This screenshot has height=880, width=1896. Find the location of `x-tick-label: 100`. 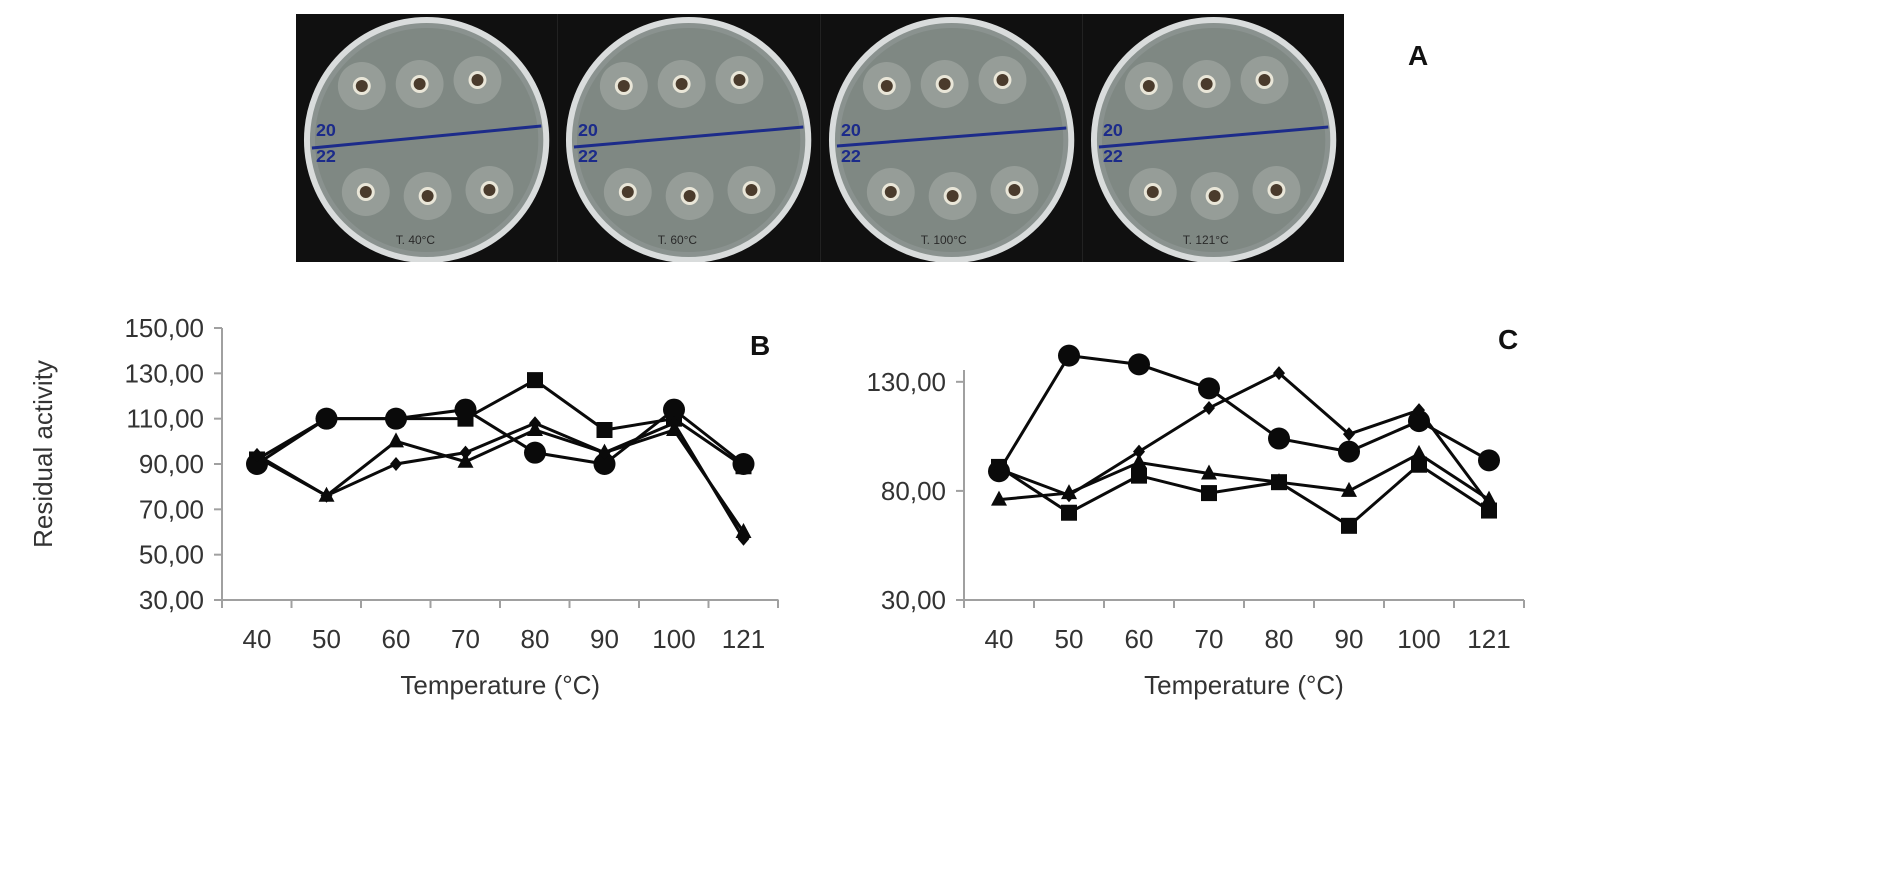

x-tick-label: 100 is located at coordinates (673, 639).